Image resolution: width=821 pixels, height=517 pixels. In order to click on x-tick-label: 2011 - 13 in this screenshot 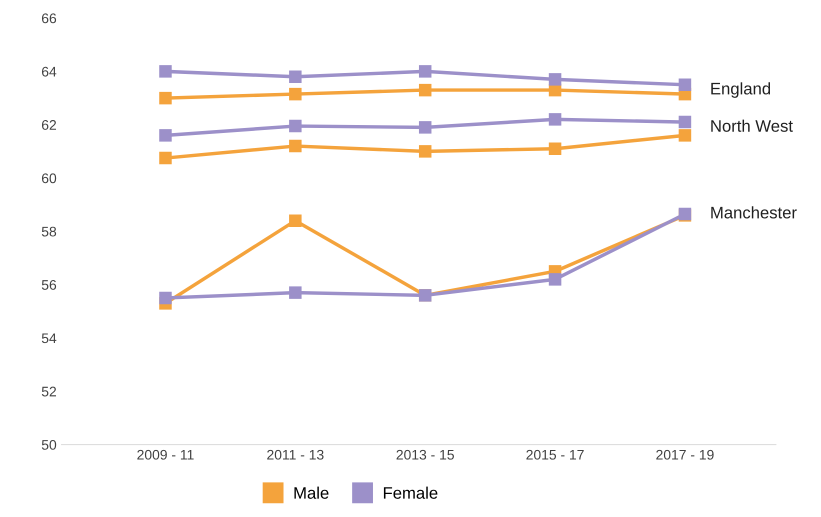, I will do `click(295, 455)`.